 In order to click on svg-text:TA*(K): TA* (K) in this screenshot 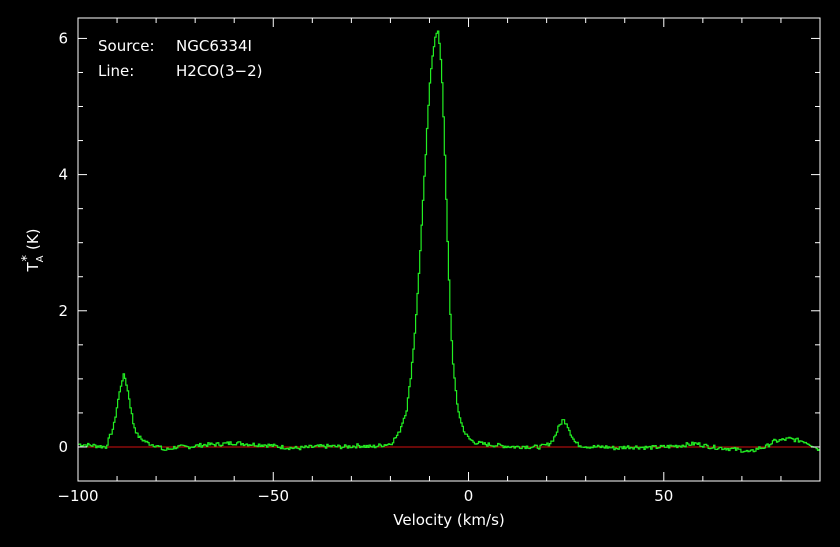, I will do `click(33, 250)`.